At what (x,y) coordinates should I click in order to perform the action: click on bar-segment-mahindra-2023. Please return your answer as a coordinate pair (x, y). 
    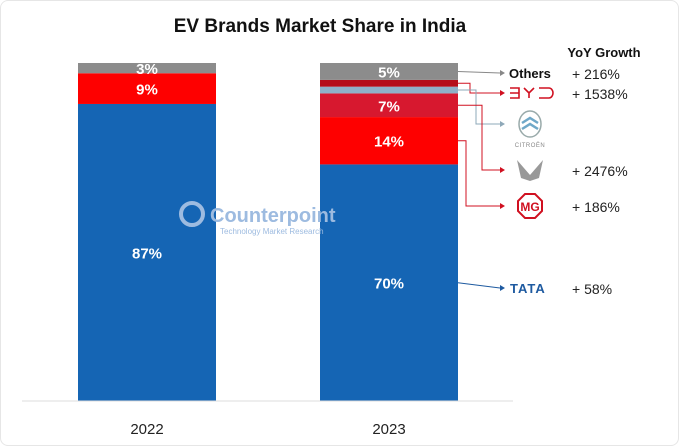
    Looking at the image, I should click on (389, 105).